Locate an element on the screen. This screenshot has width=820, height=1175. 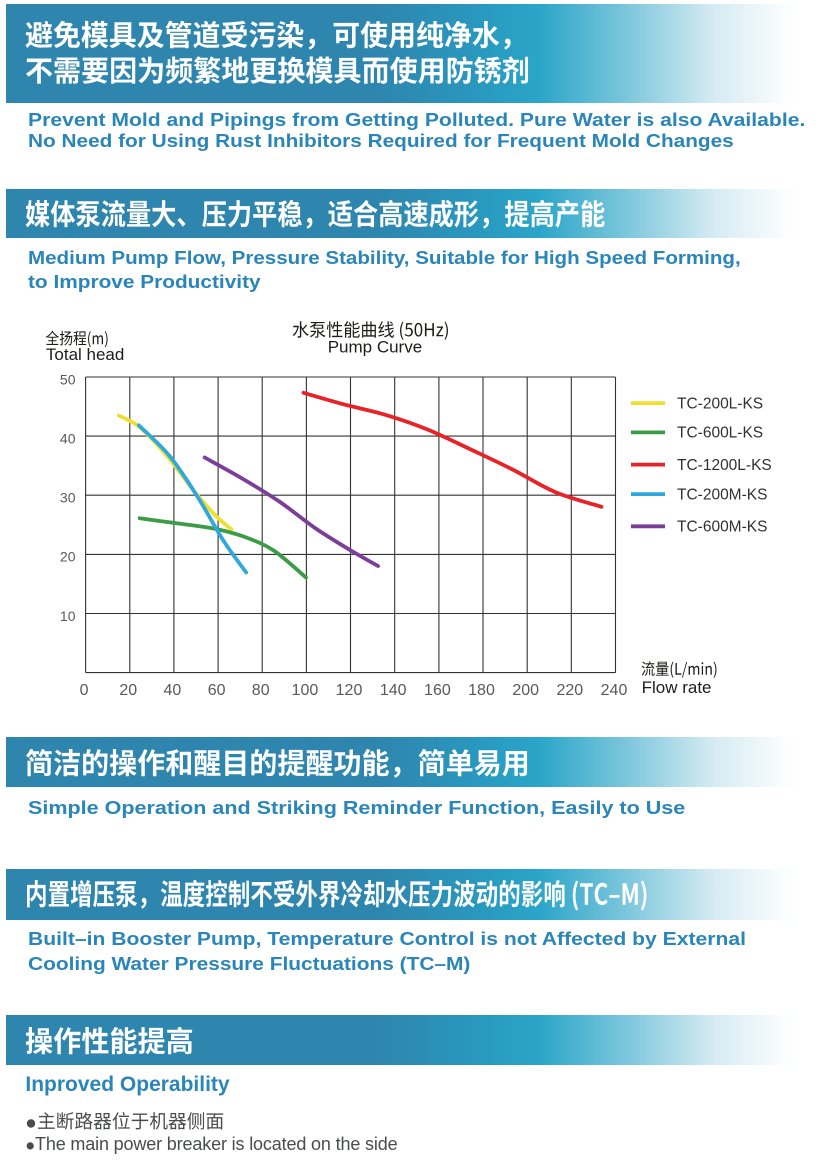
svg-text: 30 is located at coordinates (68, 498).